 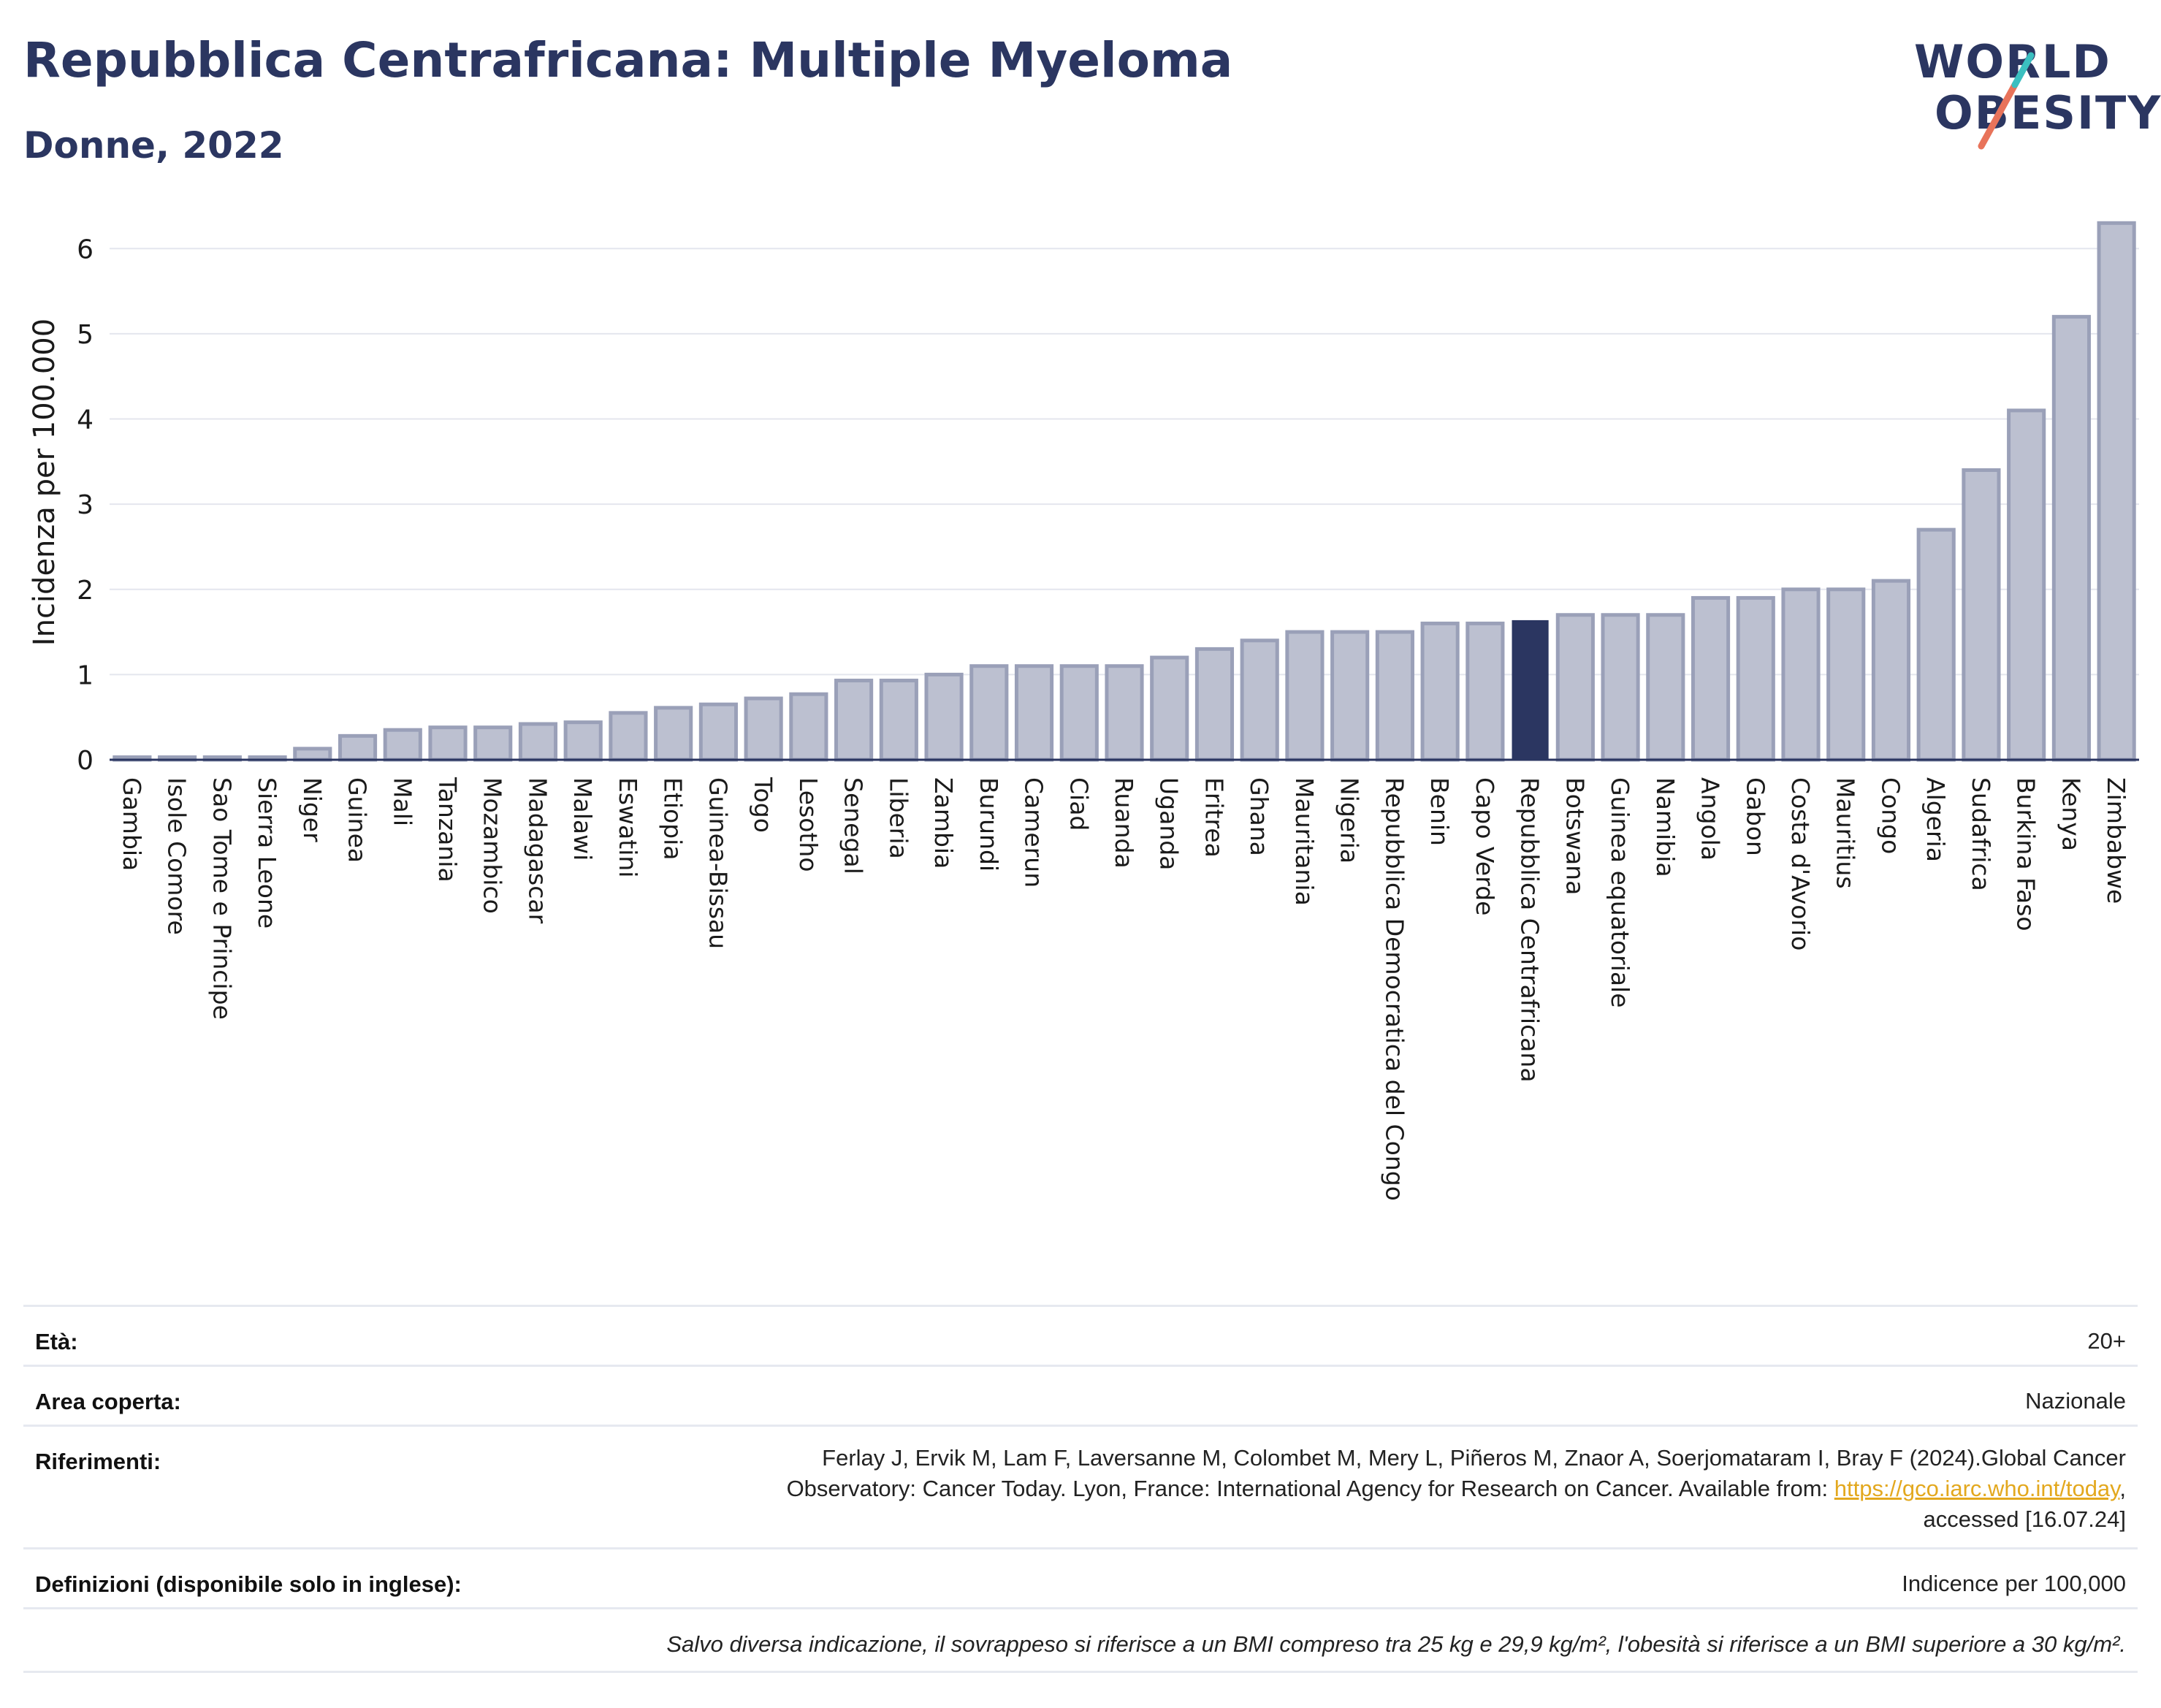 What do you see at coordinates (1977, 1488) in the screenshot?
I see `reference-link: https://gco.iarc.who.int/today` at bounding box center [1977, 1488].